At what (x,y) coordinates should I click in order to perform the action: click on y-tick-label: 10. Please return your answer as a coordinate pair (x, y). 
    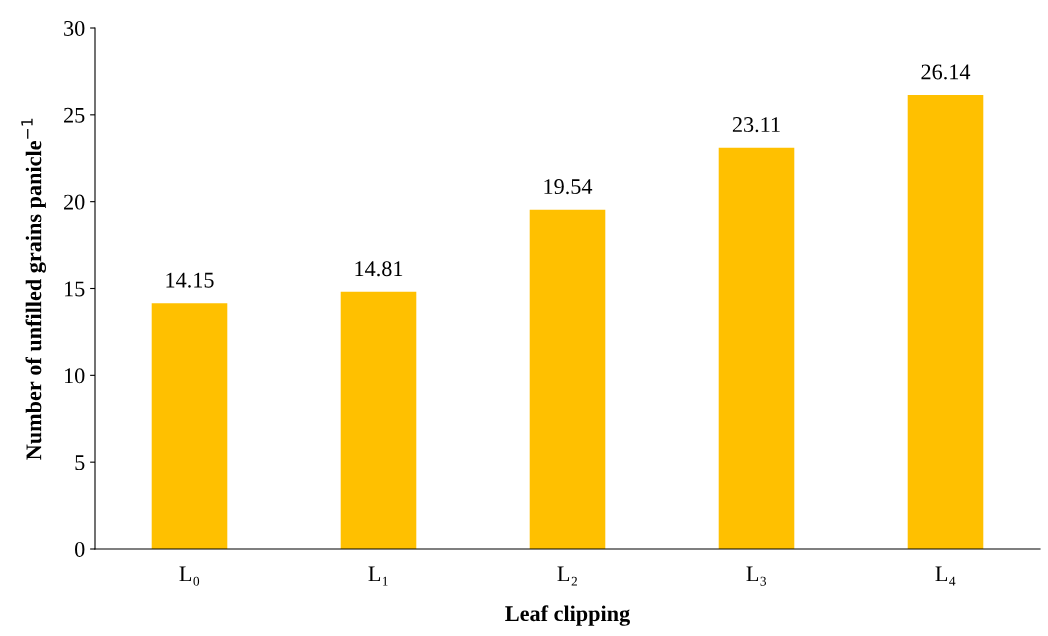
    Looking at the image, I should click on (75, 376).